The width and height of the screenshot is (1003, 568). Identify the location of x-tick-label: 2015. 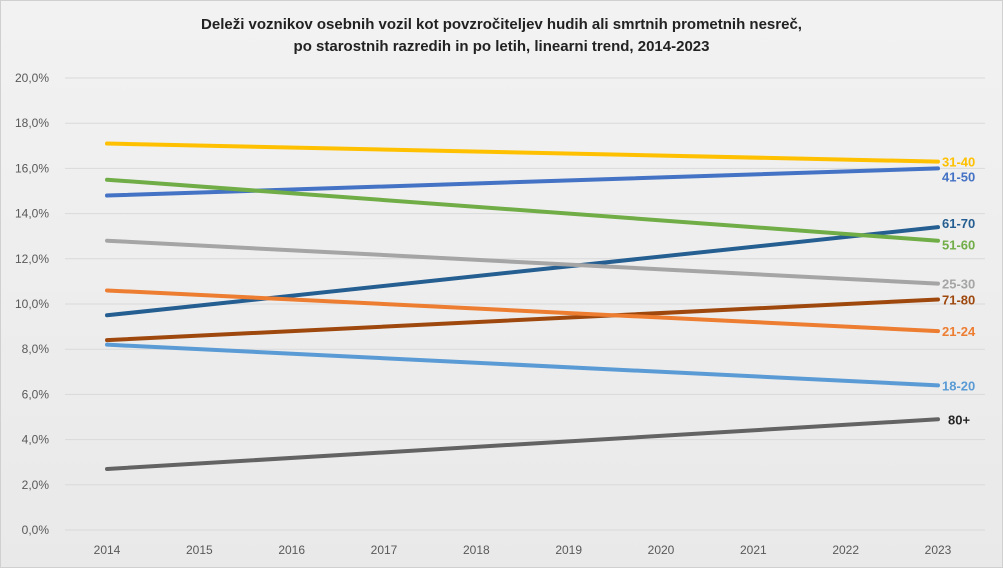
(199, 550).